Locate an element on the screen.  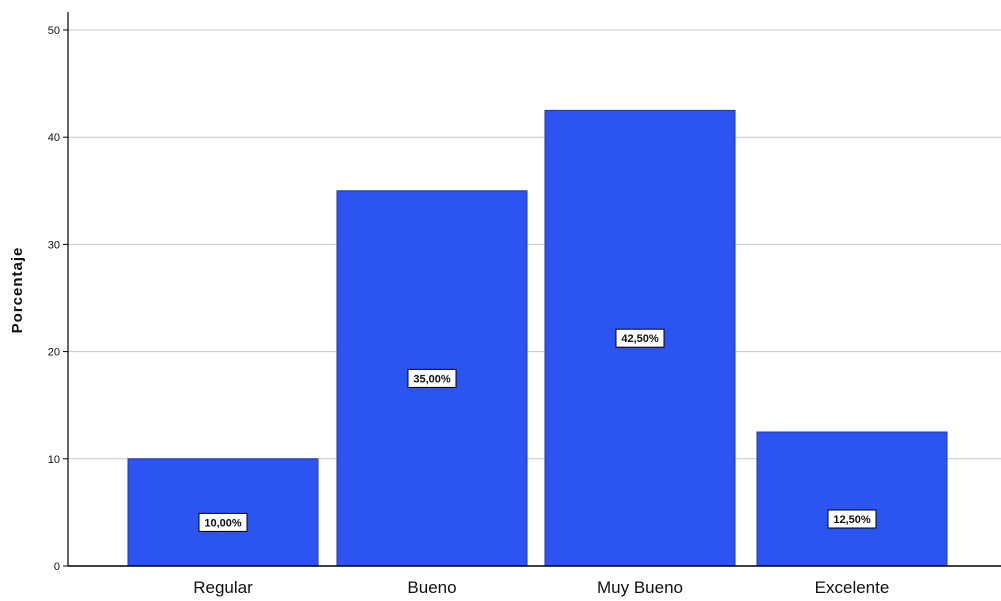
x-category-label: Bueno is located at coordinates (431, 587).